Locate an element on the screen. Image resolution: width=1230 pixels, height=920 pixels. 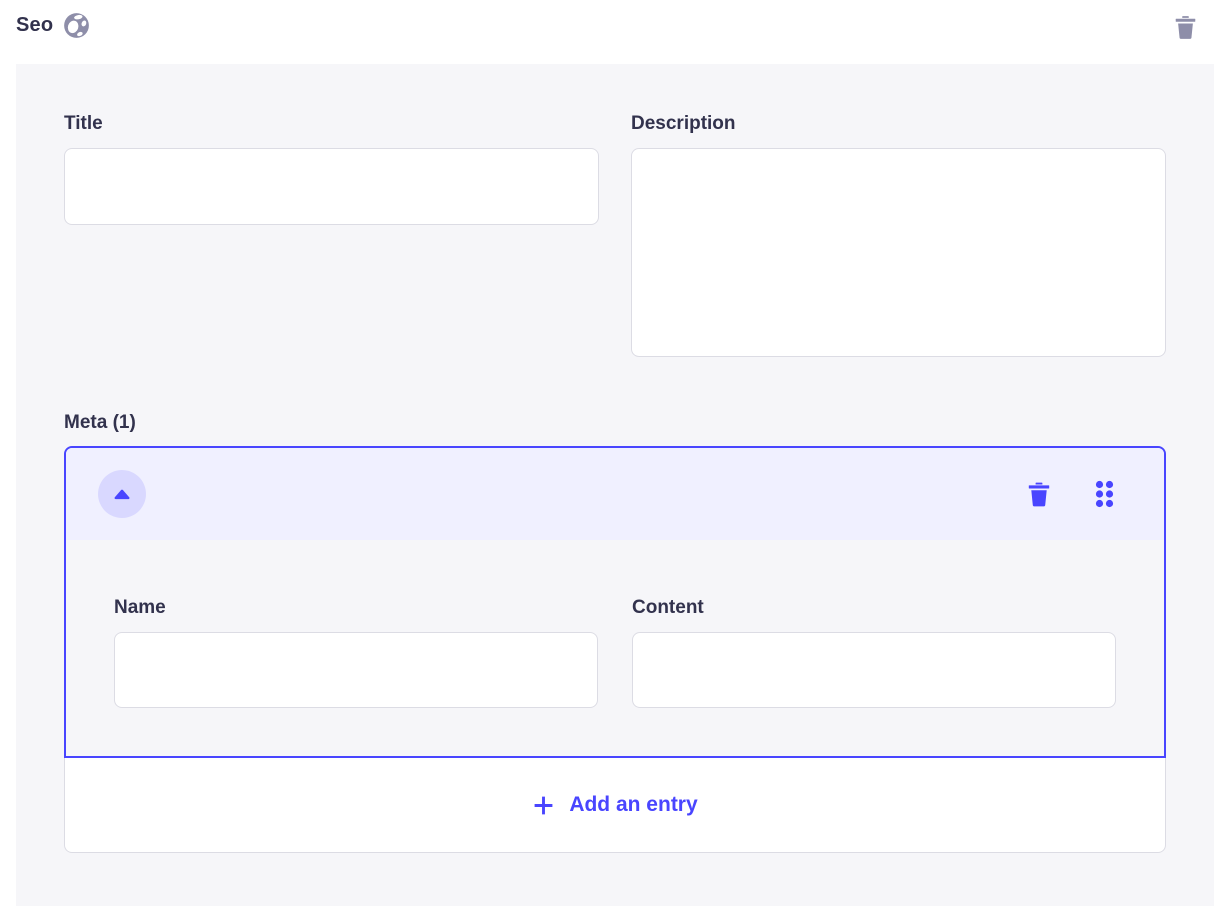
drag-handle is located at coordinates (1104, 494).